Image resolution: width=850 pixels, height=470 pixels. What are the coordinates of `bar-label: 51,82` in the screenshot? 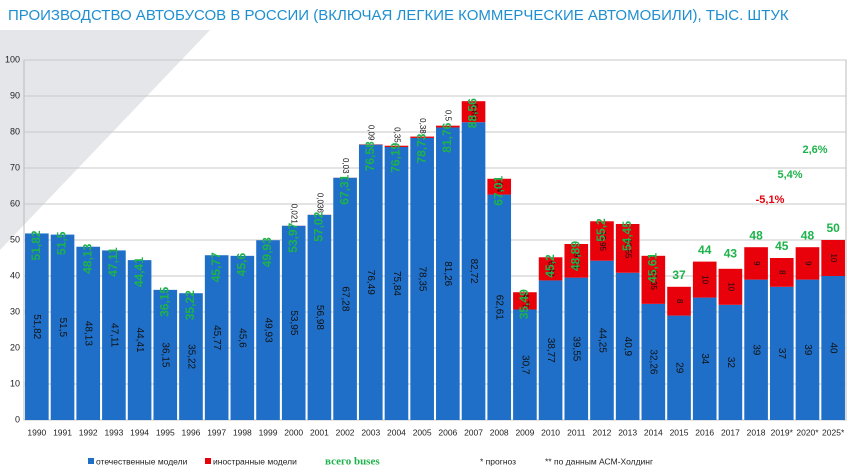 It's located at (36, 326).